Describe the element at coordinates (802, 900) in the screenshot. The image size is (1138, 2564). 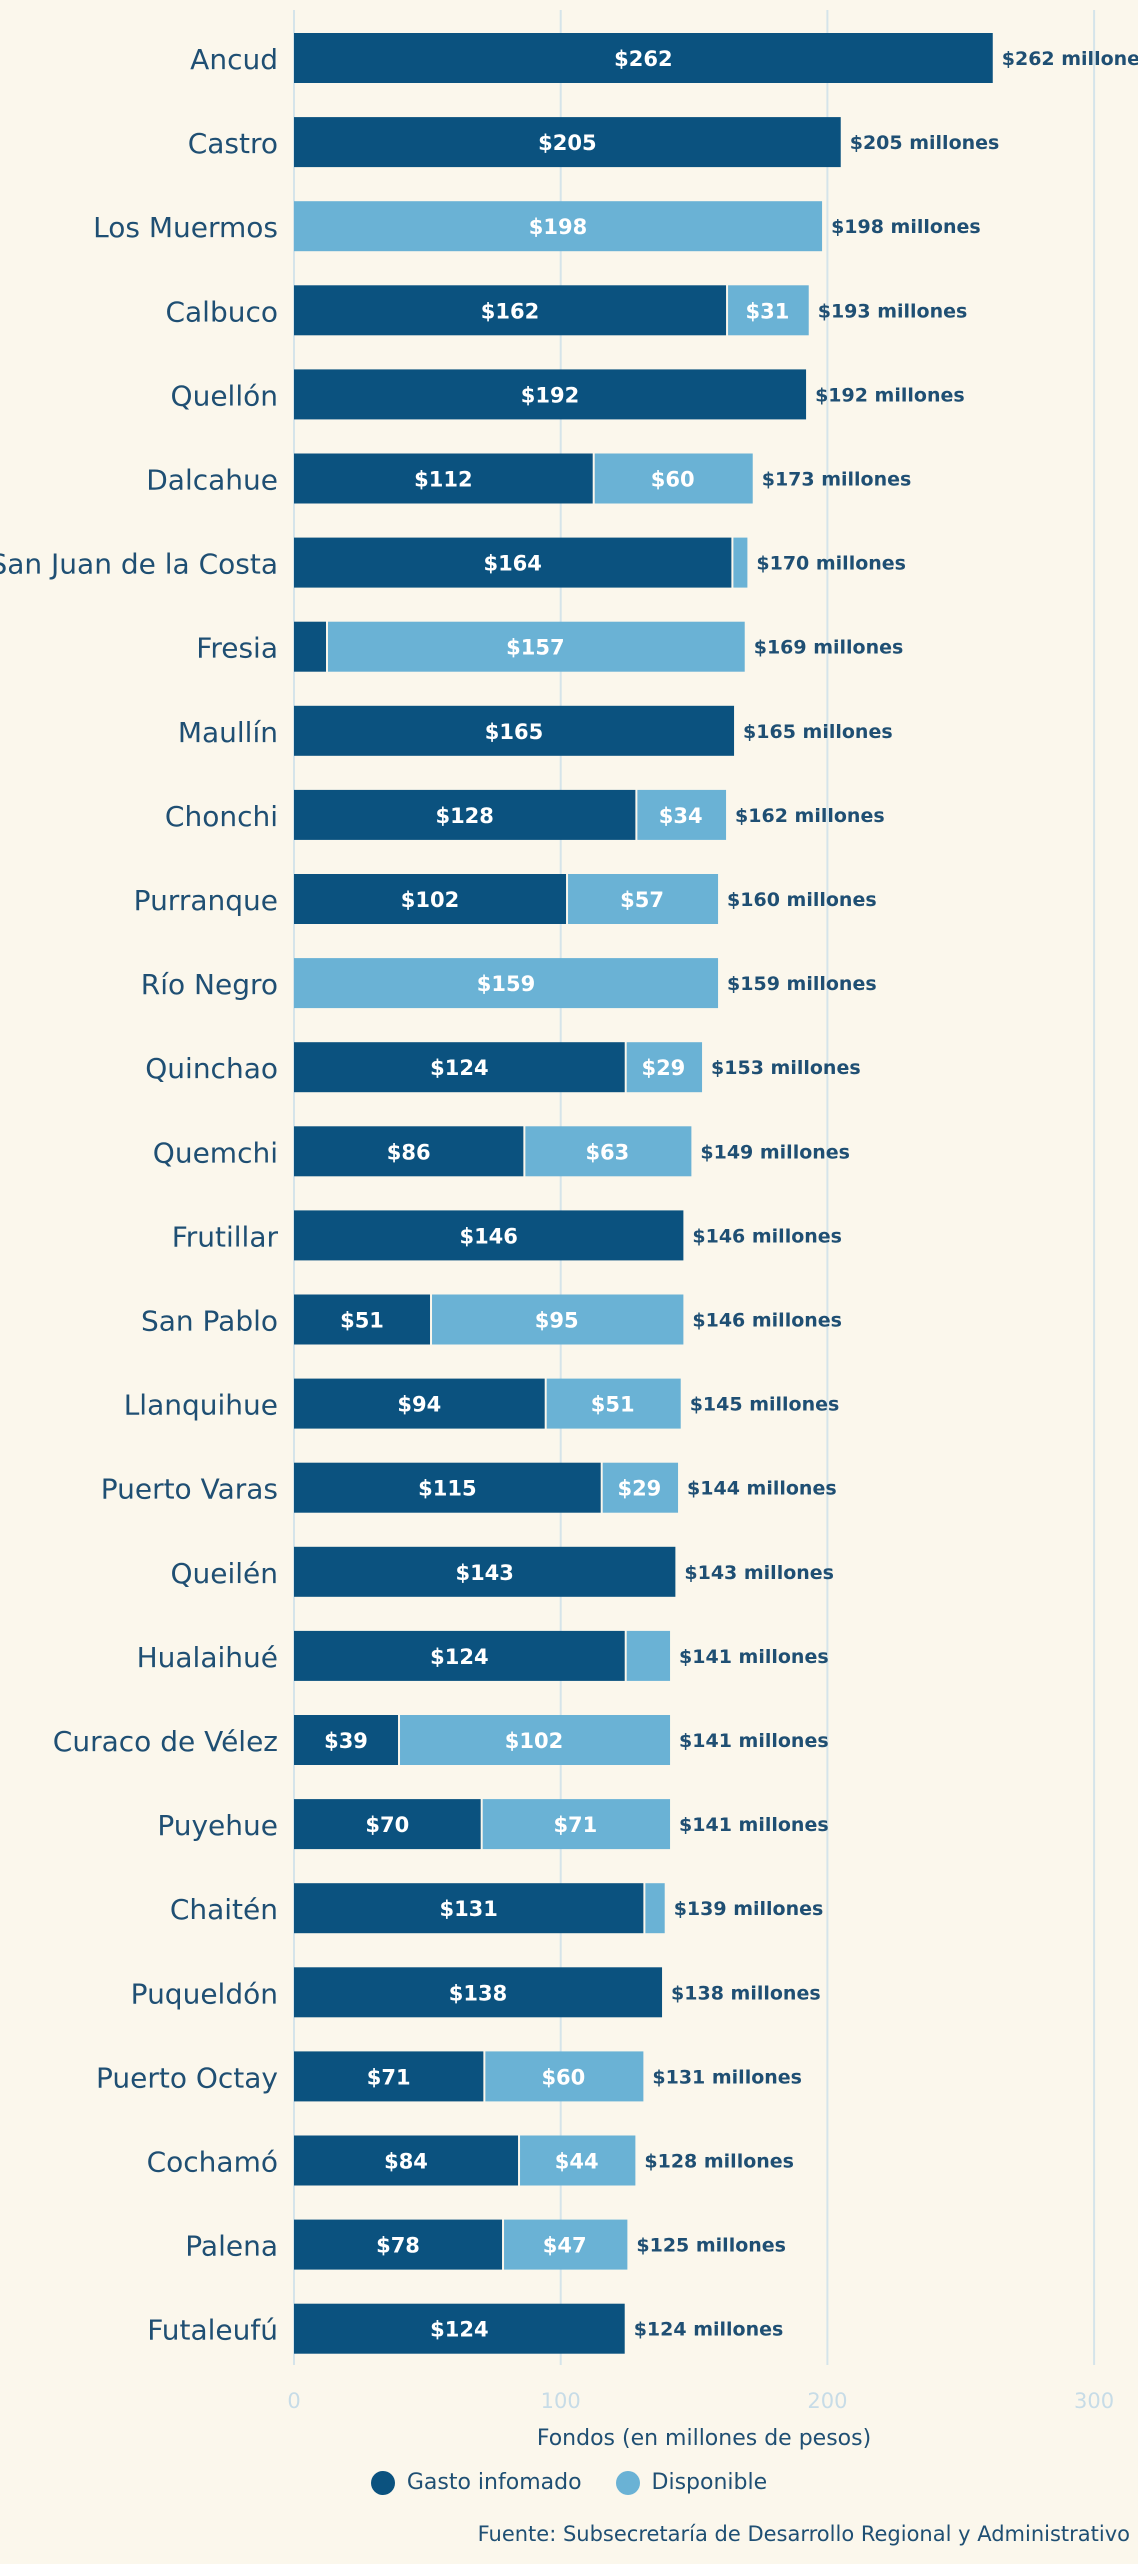
I see `total-label-10: $160 millones` at that location.